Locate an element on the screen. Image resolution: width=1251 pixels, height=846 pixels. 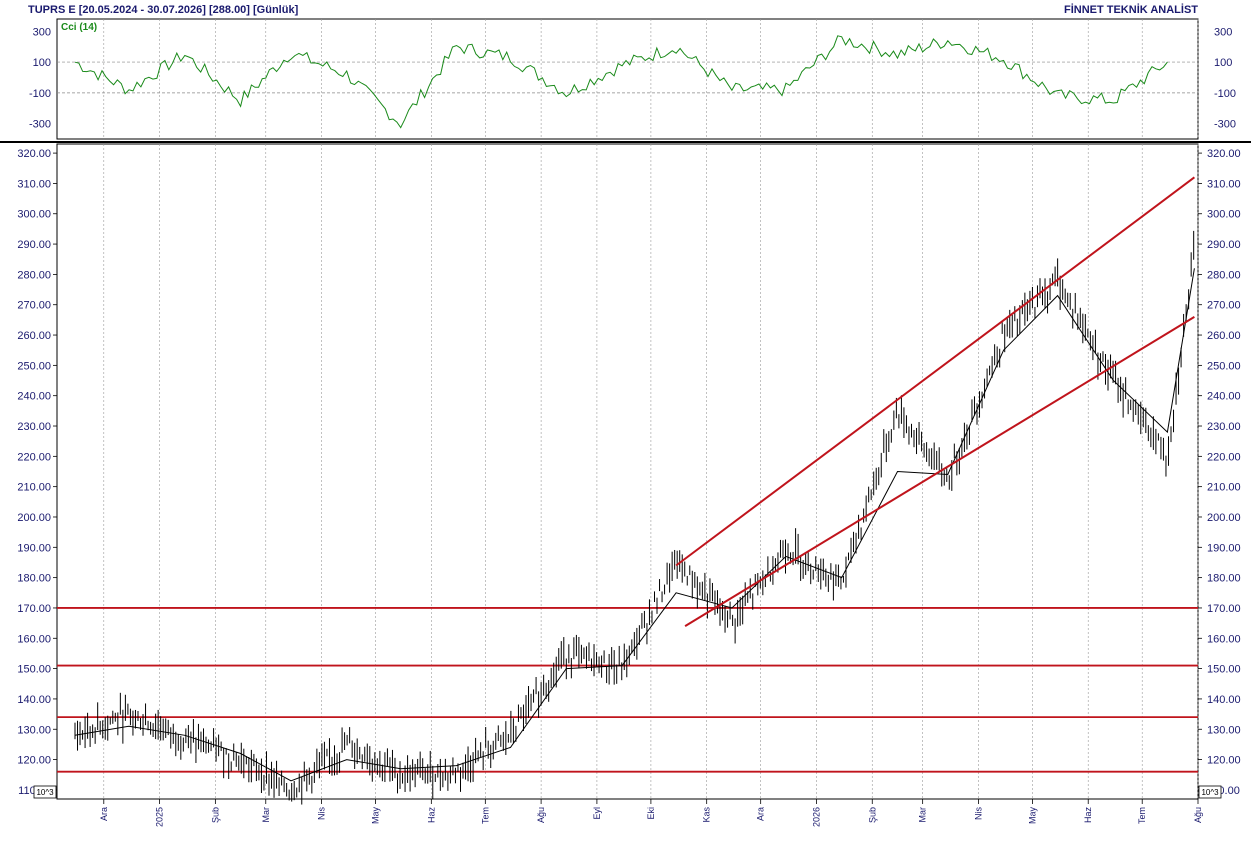
price-y-tick-label-right: 290.00 is located at coordinates (1224, 245).